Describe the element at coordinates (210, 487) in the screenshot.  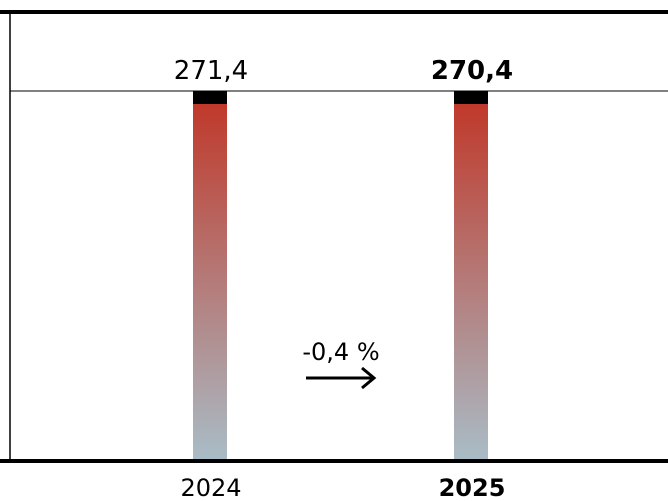
I see `category-label-2024: 2024` at that location.